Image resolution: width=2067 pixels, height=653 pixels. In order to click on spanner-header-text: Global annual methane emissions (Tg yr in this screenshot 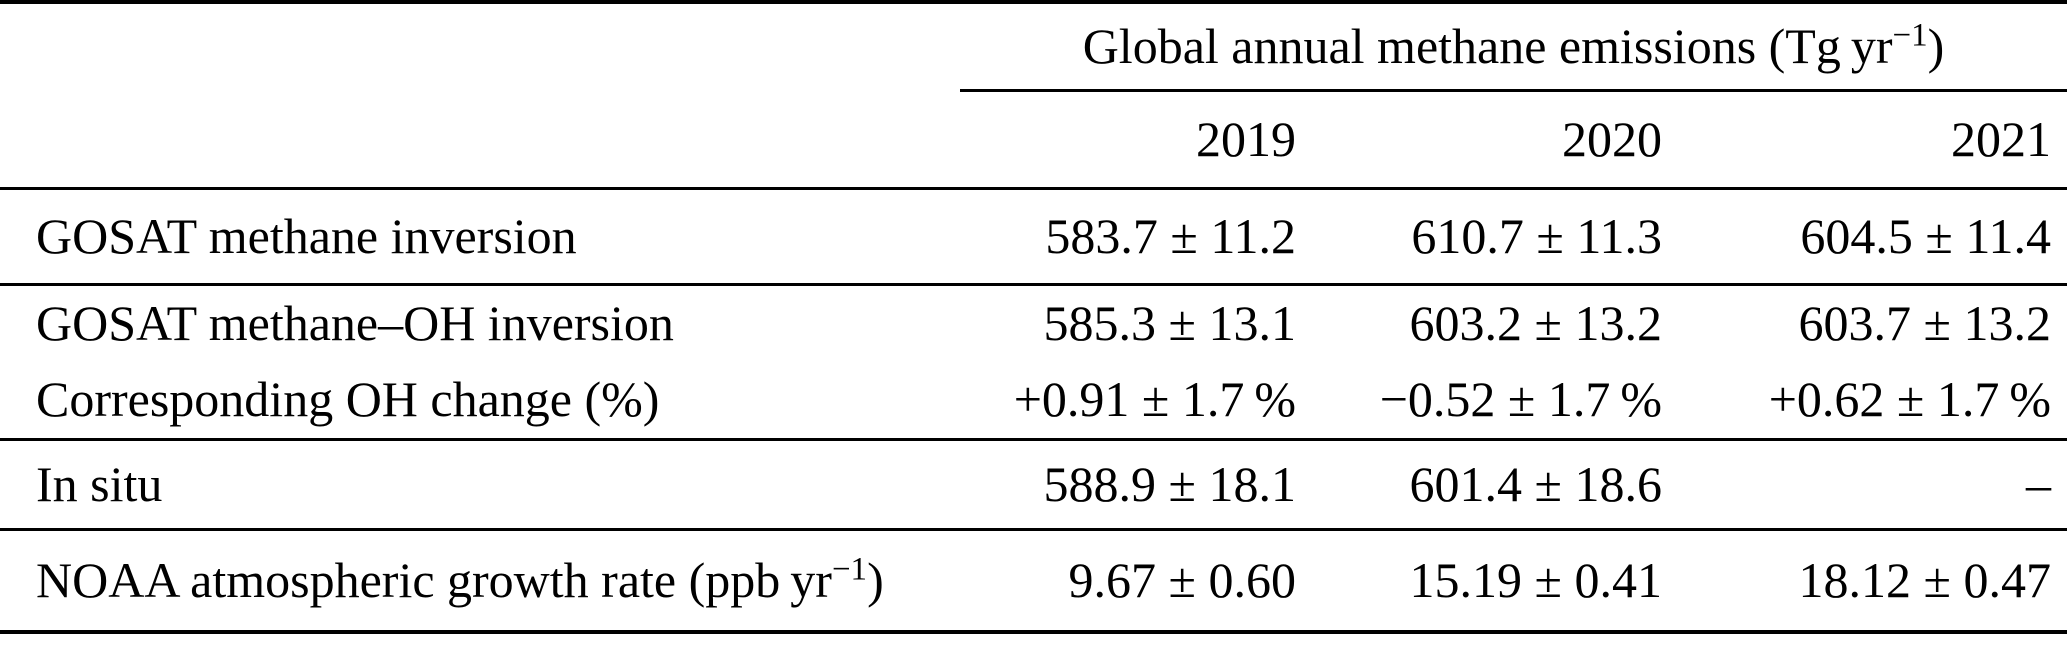, I will do `click(1487, 46)`.